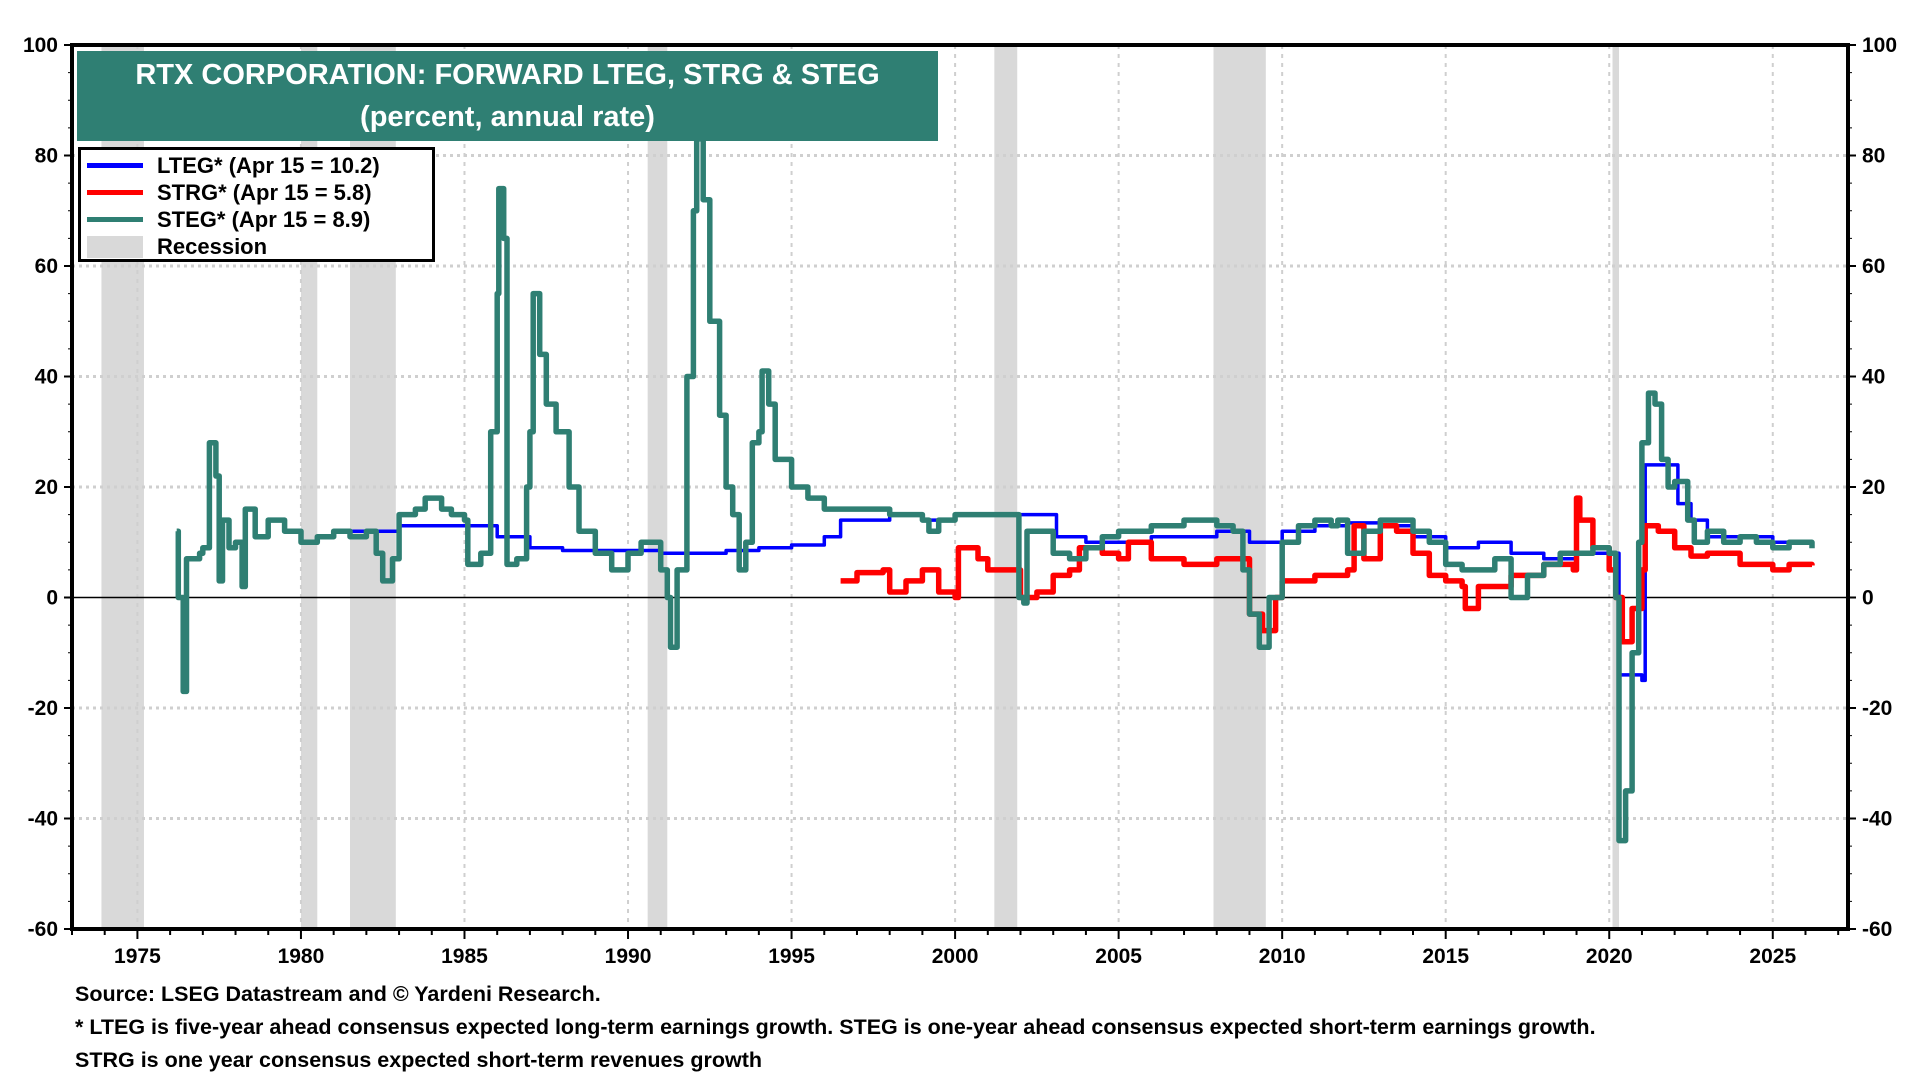  What do you see at coordinates (955, 956) in the screenshot?
I see `x-tick-label: 2000` at bounding box center [955, 956].